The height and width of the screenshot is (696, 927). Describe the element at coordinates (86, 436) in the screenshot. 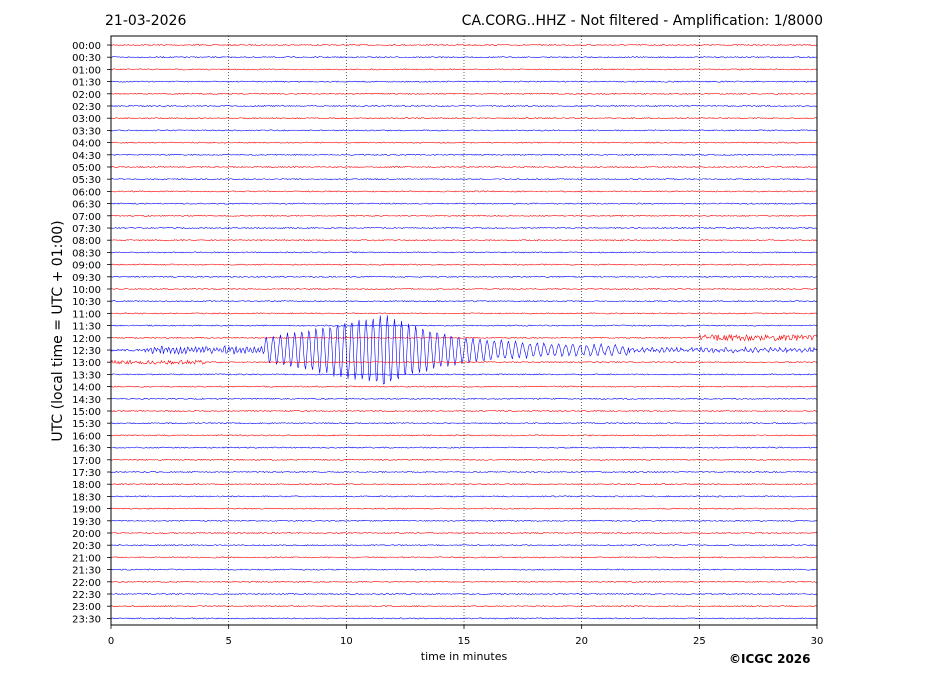

I see `y-tick-label: 16:00` at that location.